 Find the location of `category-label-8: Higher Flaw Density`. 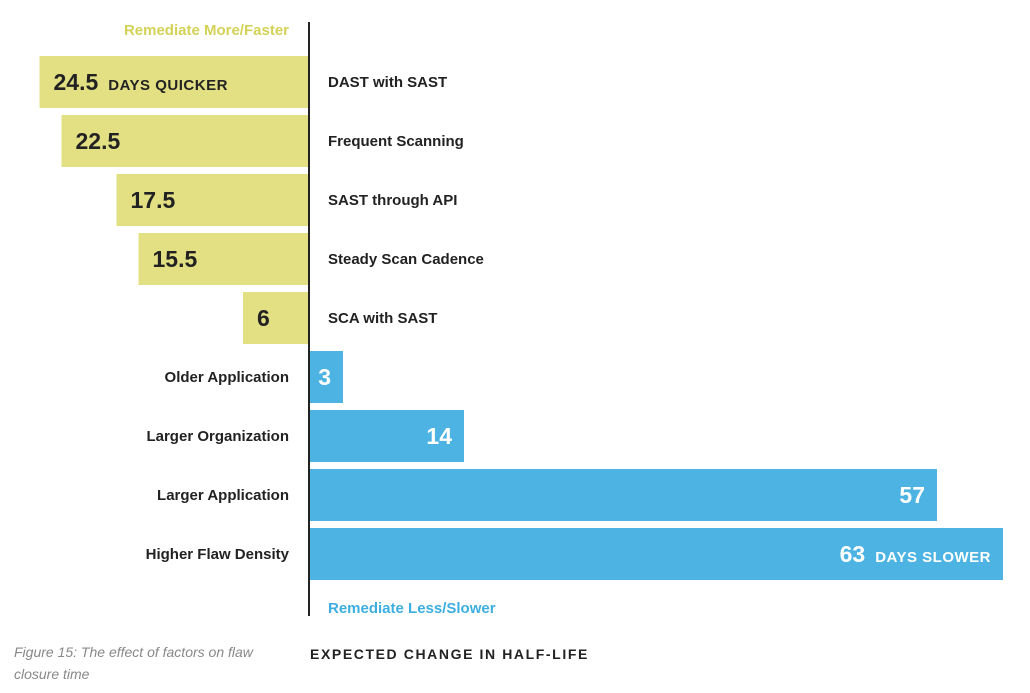

category-label-8: Higher Flaw Density is located at coordinates (218, 554).